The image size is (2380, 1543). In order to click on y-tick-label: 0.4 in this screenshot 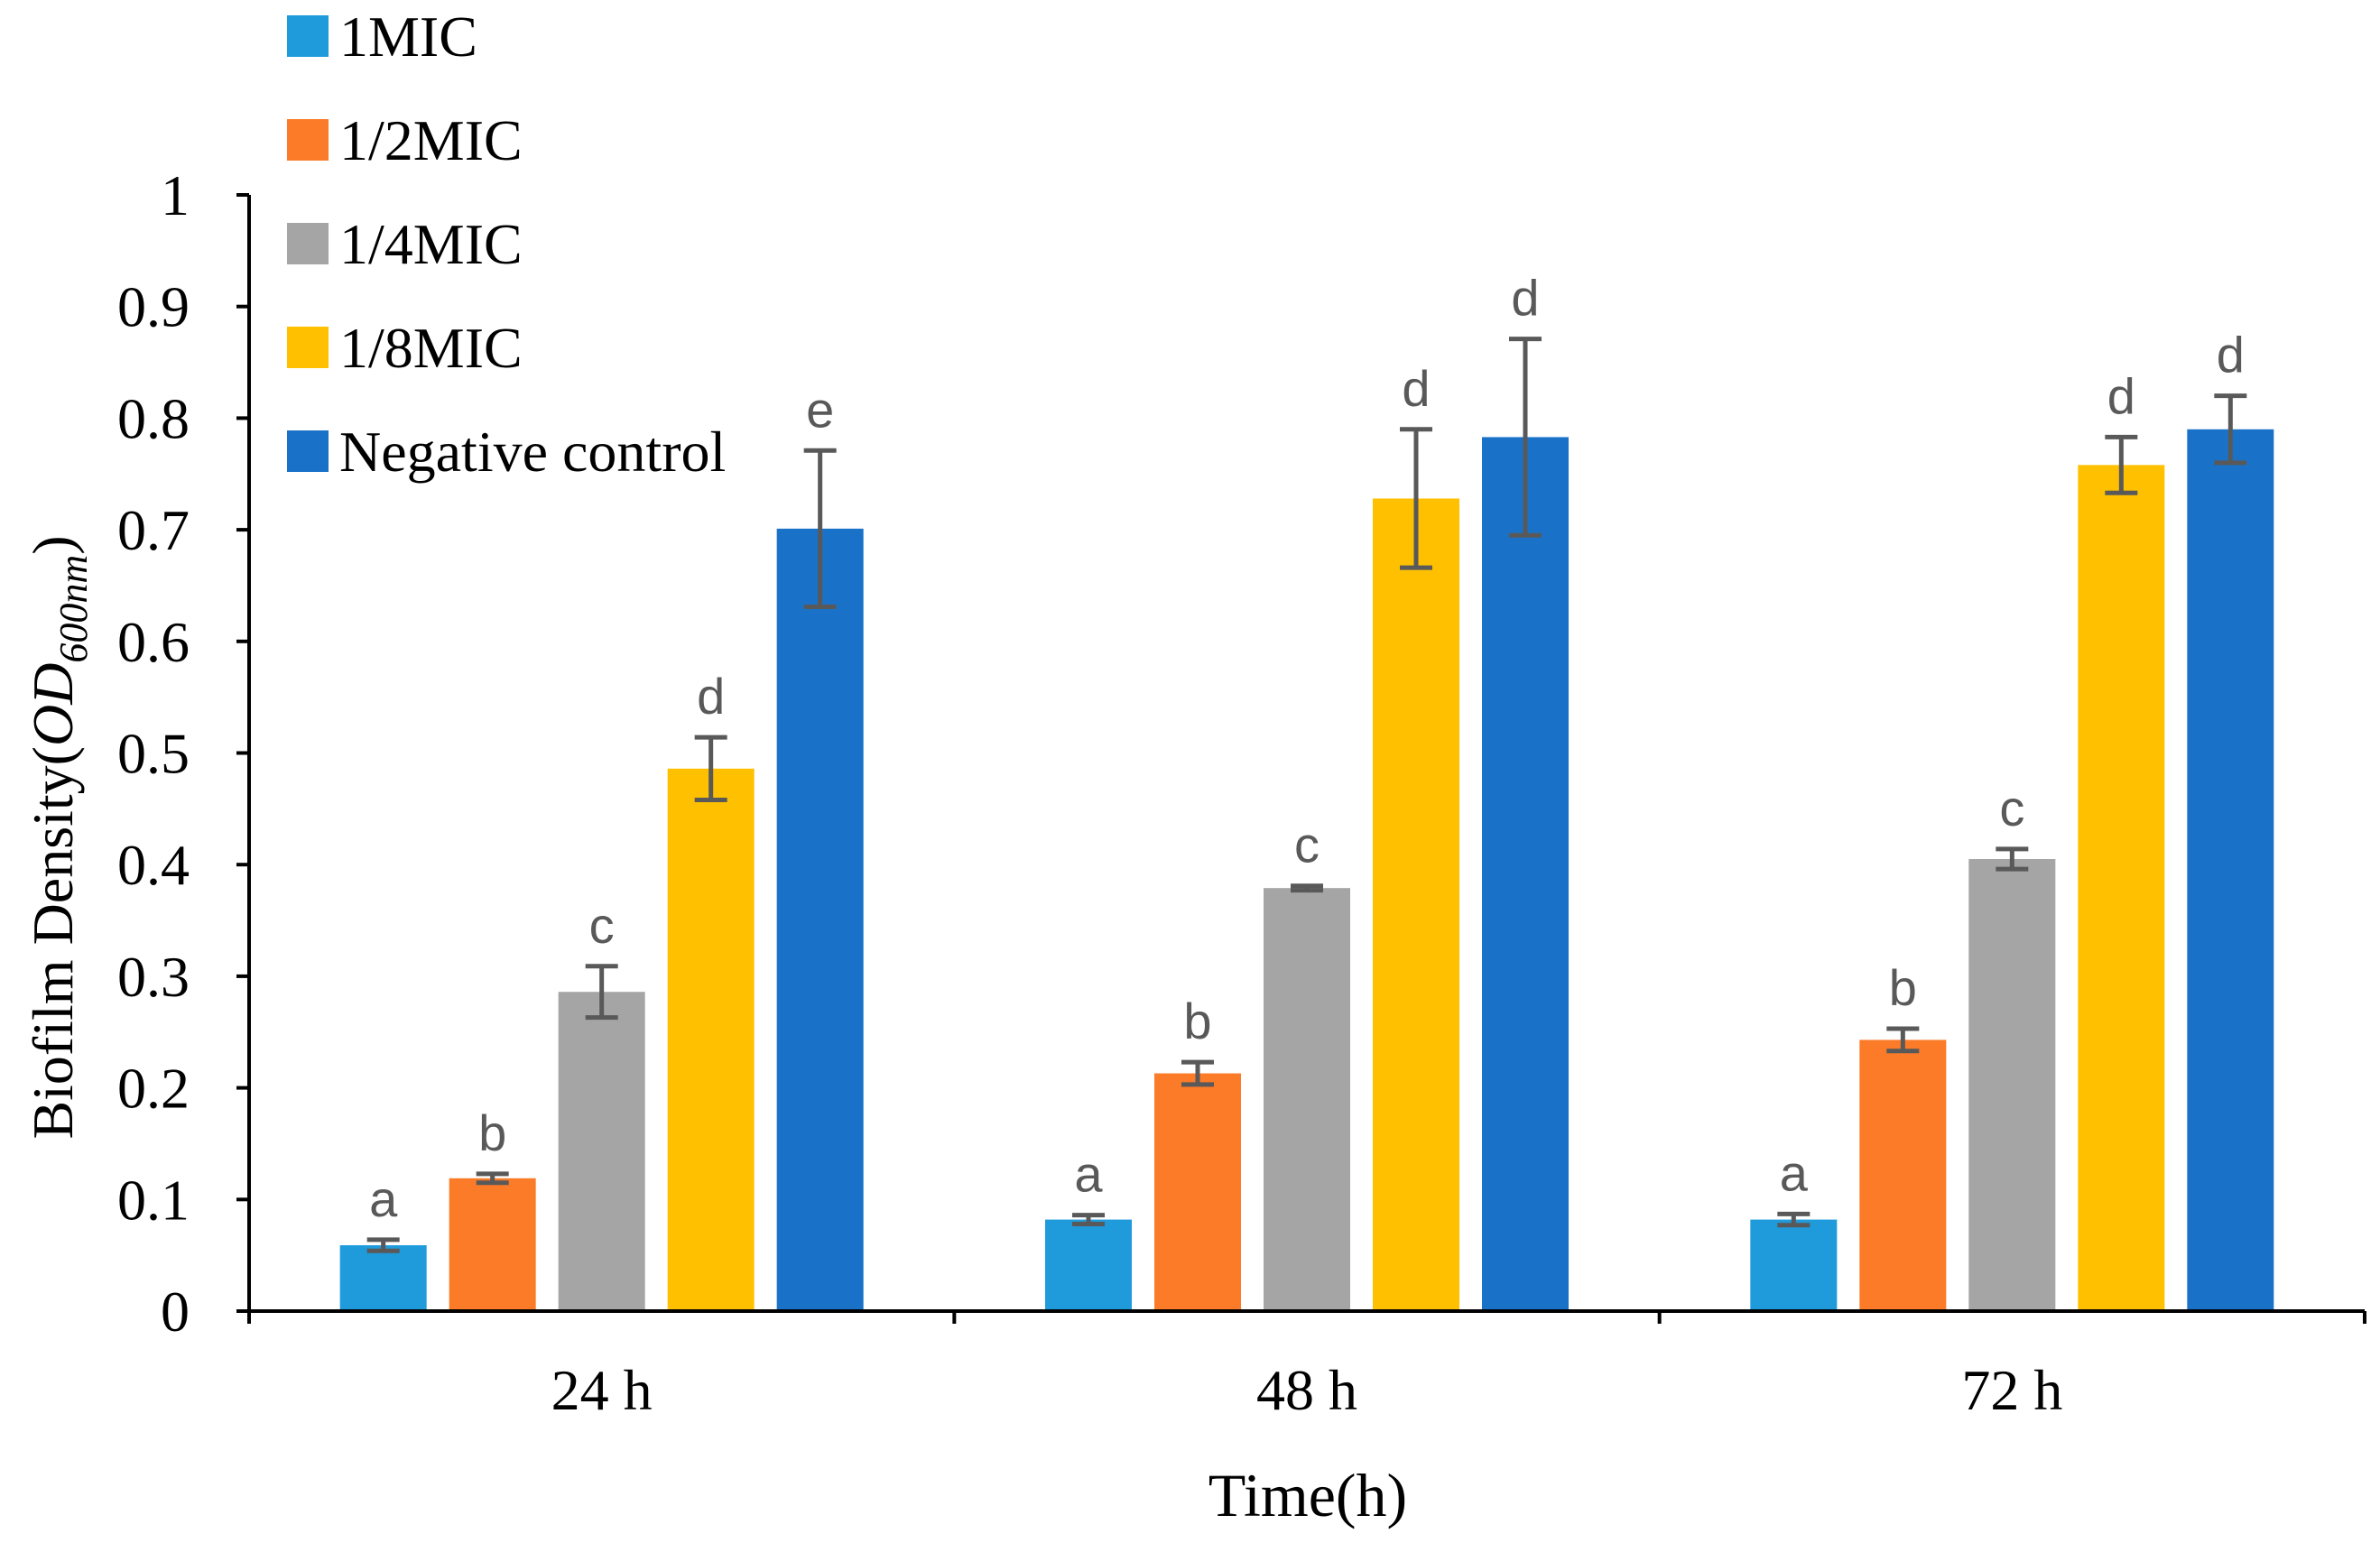, I will do `click(154, 865)`.